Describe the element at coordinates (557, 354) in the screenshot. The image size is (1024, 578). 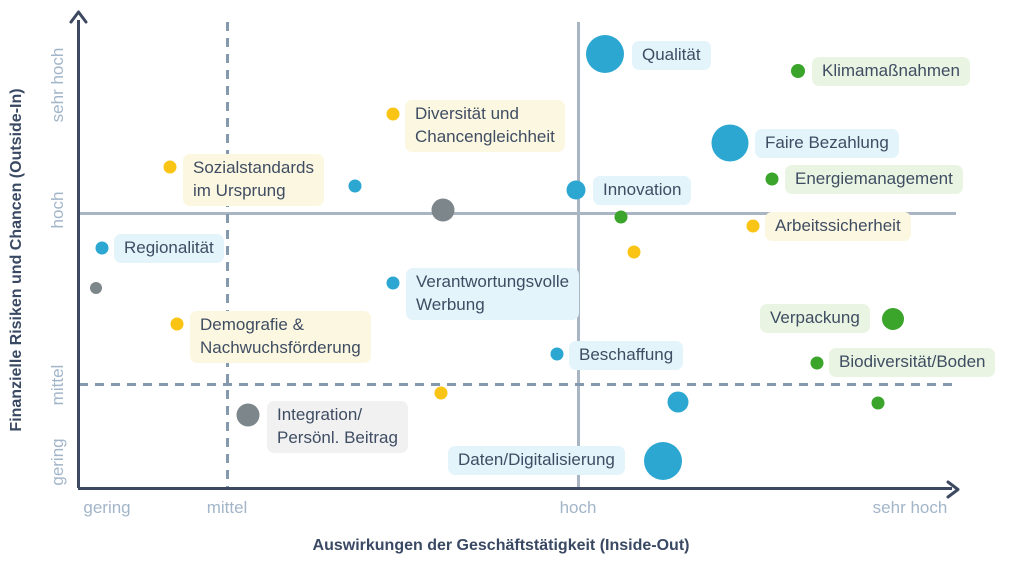
I see `beschaffung-dot` at that location.